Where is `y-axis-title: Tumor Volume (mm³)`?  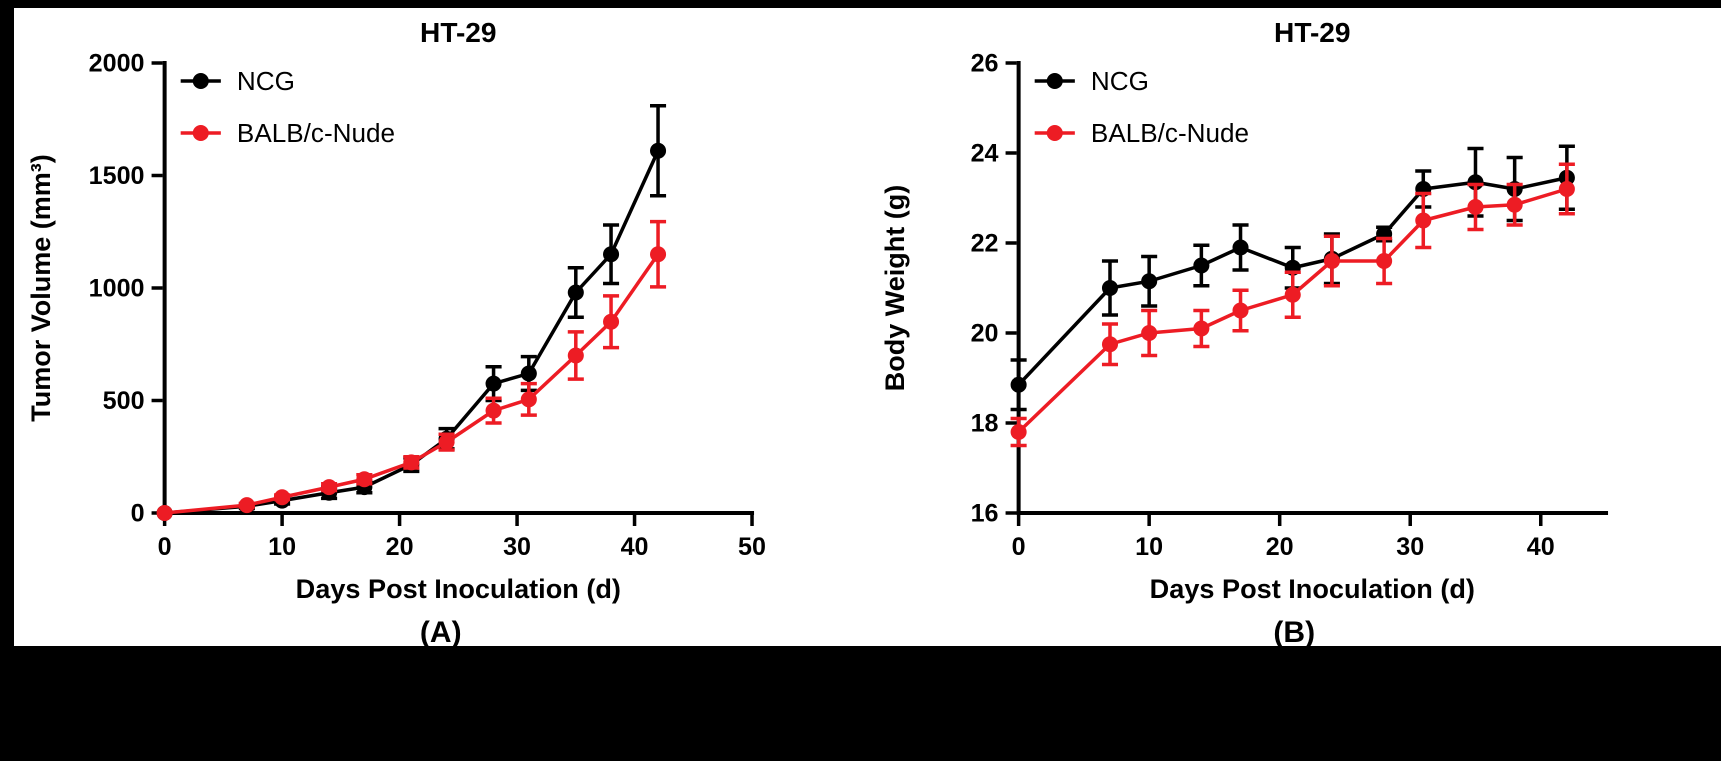
y-axis-title: Tumor Volume (mm³) is located at coordinates (41, 287).